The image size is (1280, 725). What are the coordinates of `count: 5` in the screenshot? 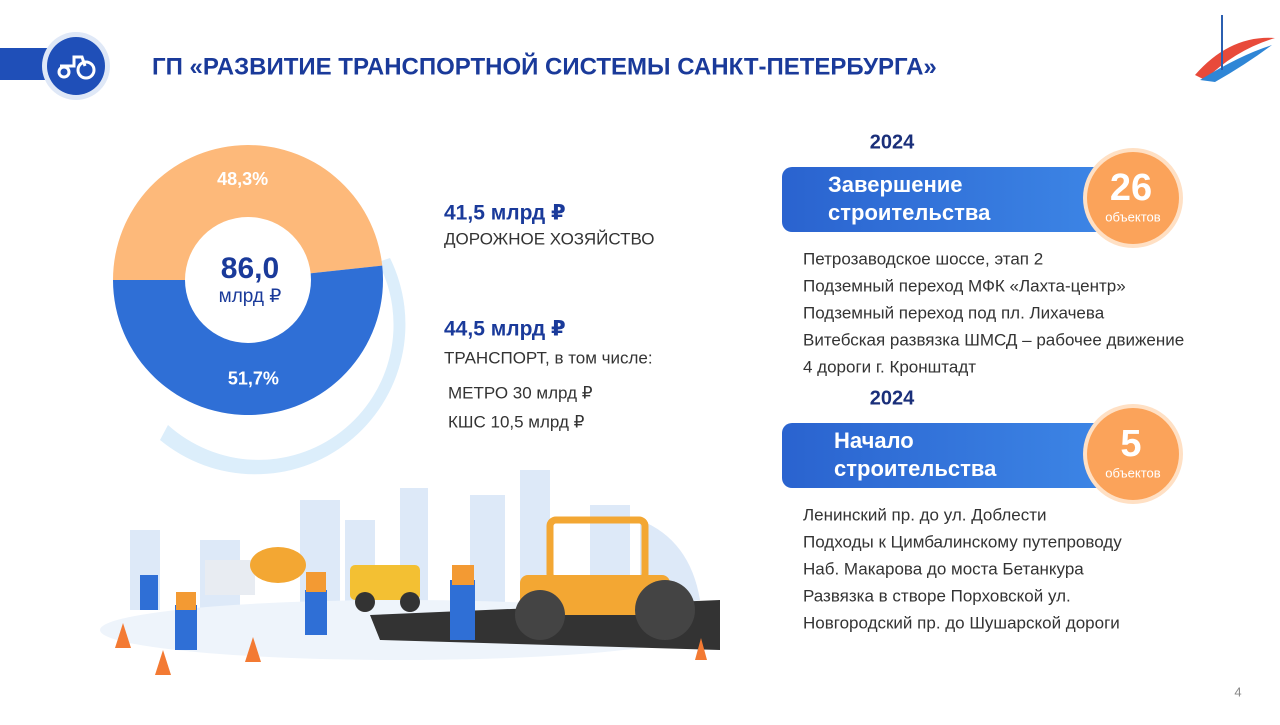 It's located at (1130, 444).